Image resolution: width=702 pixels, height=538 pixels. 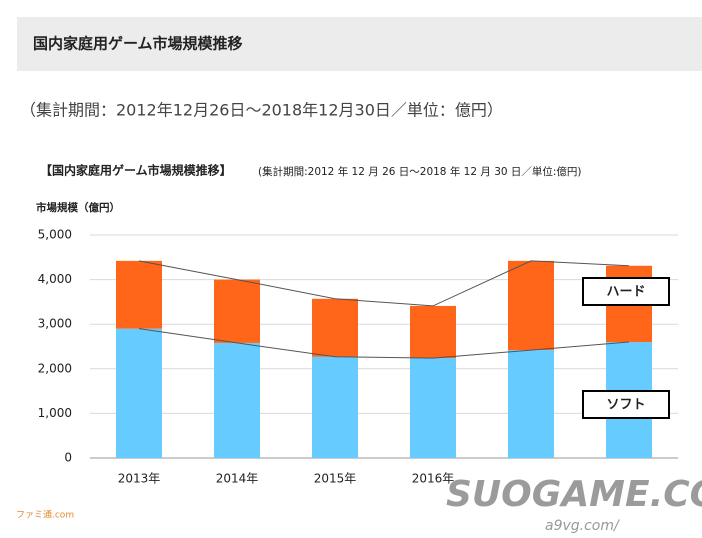 What do you see at coordinates (261, 110) in the screenshot?
I see `header-subtitle: （集計期間：2012年12月26日～2018年12月30日／単位：億円）` at bounding box center [261, 110].